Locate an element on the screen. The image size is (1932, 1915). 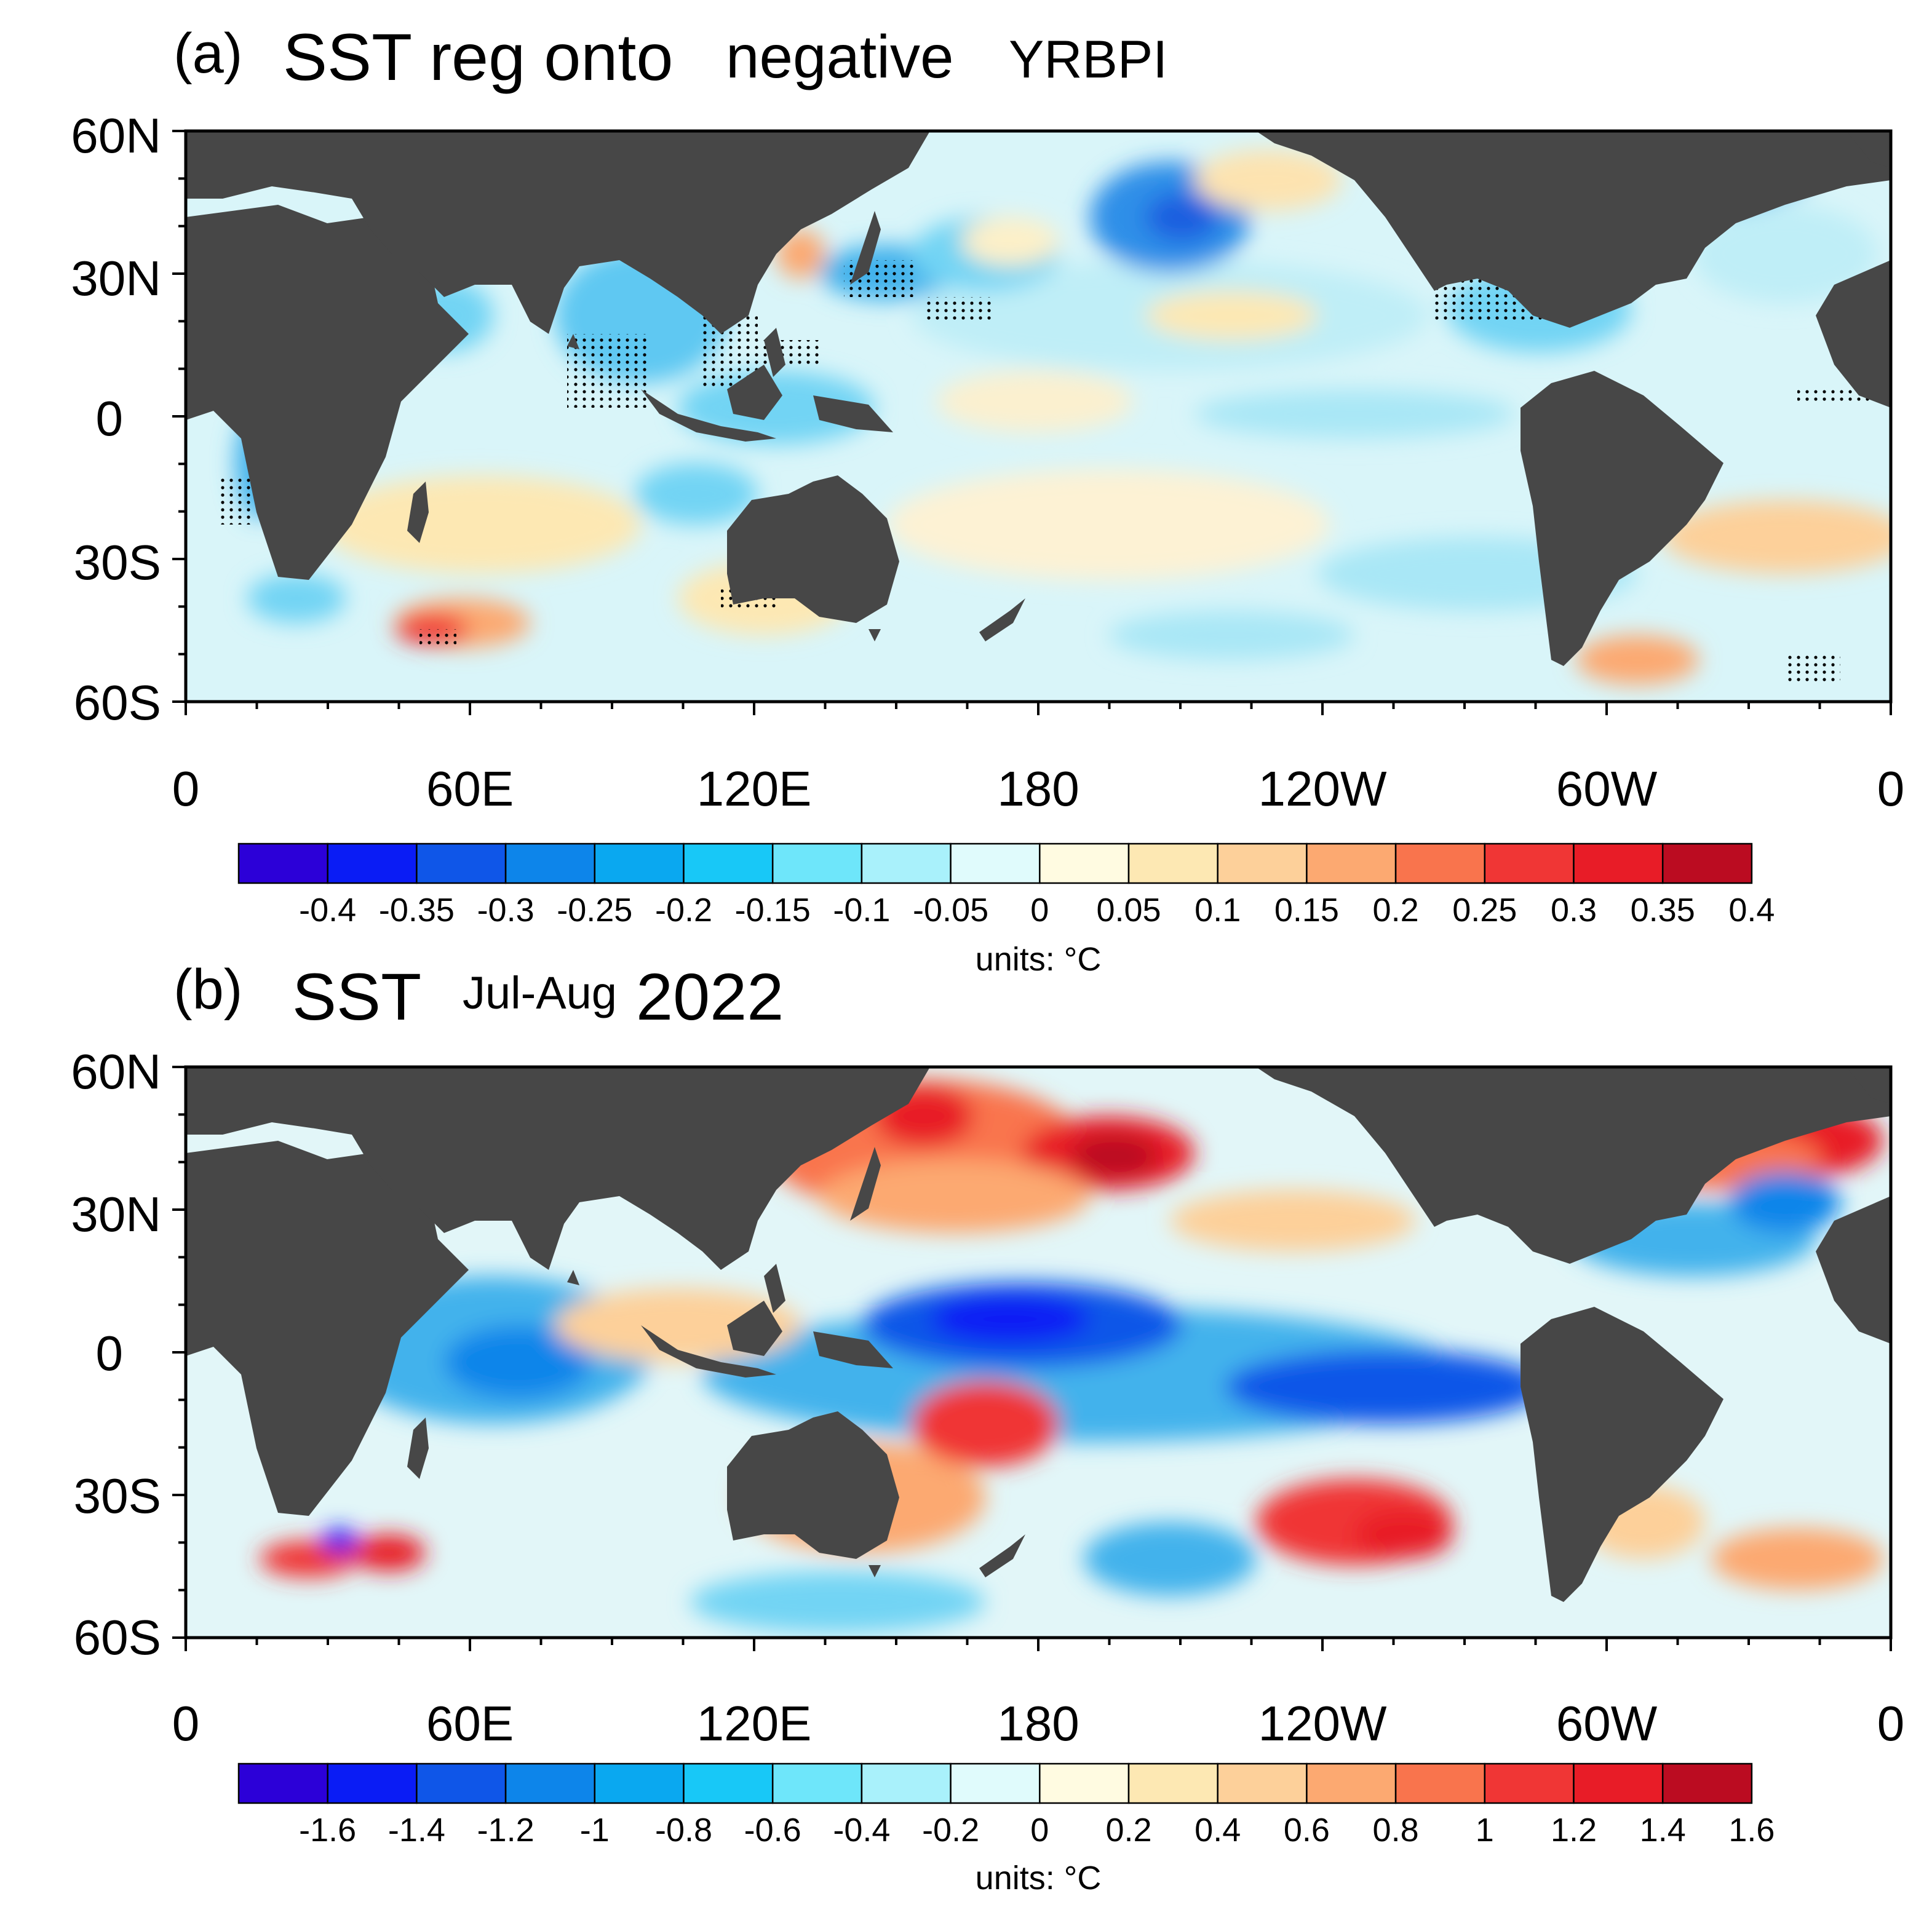
panel-a-lat-labels: 60N 30N 0 30S 60S is located at coordinates (116, 419).